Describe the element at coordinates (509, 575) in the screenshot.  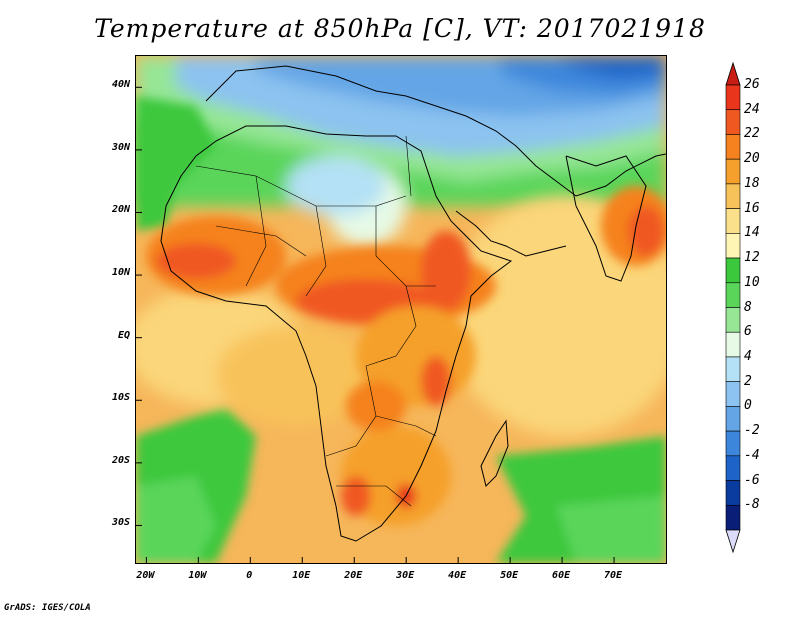
I see `lon-tick-label: 50E` at that location.